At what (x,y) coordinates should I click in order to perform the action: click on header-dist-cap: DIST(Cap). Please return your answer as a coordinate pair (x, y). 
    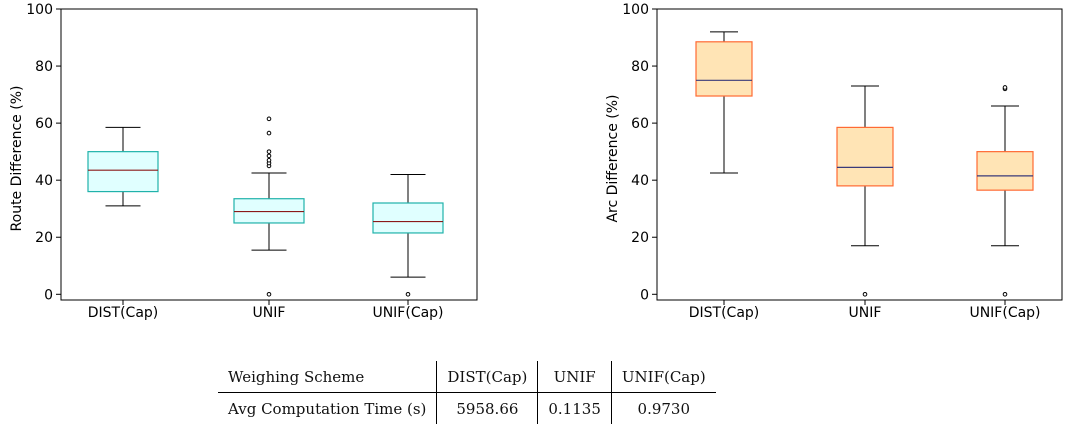
    Looking at the image, I should click on (487, 377).